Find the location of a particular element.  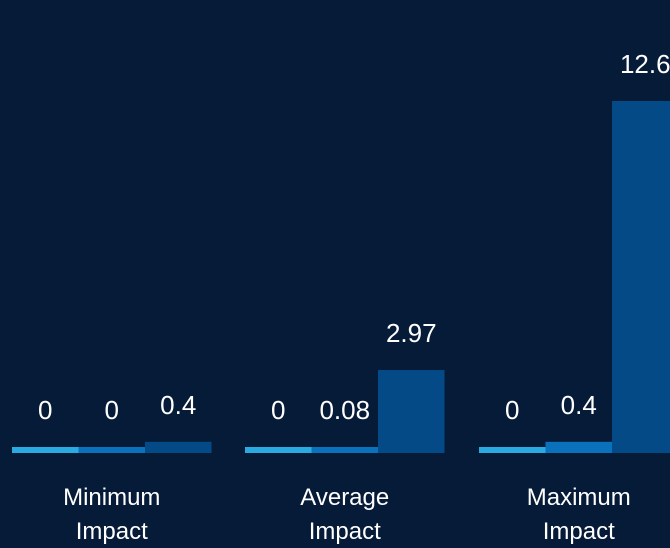

category-labels-group: Minimum Impact Average Impact Maximum Impact is located at coordinates (347, 514).